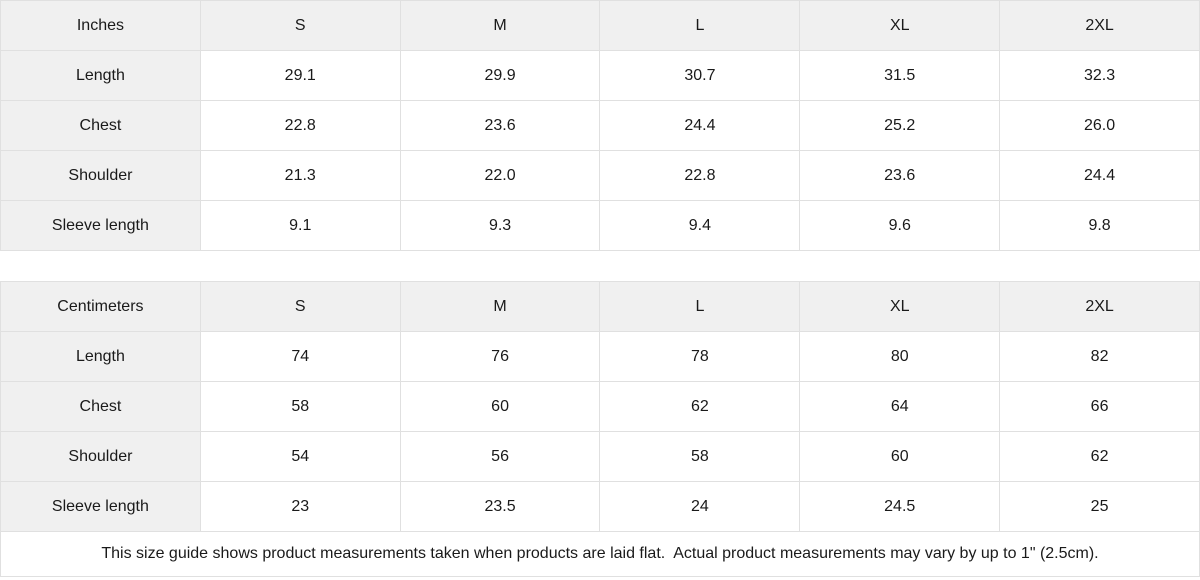 The width and height of the screenshot is (1200, 580). I want to click on inches-header-row: Inches S M L XL 2XL, so click(600, 25).